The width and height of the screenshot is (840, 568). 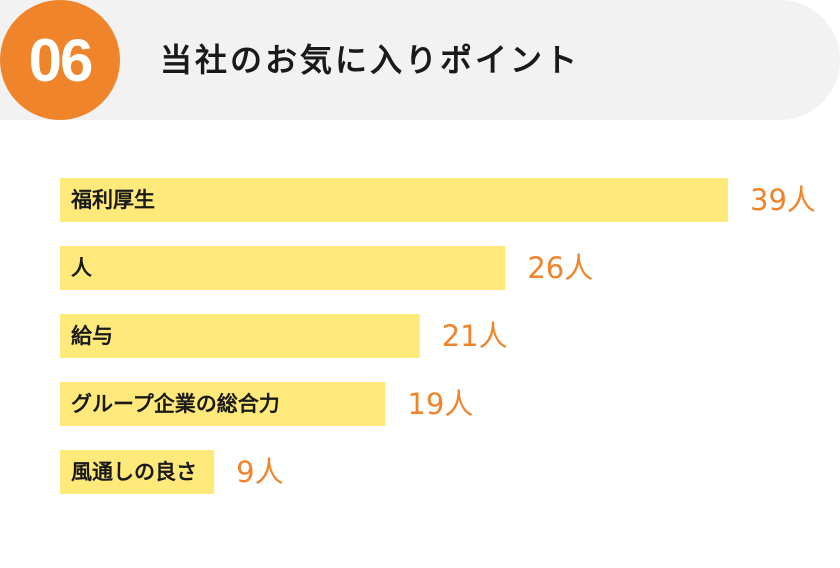 I want to click on value-label-3: 19人, so click(x=440, y=404).